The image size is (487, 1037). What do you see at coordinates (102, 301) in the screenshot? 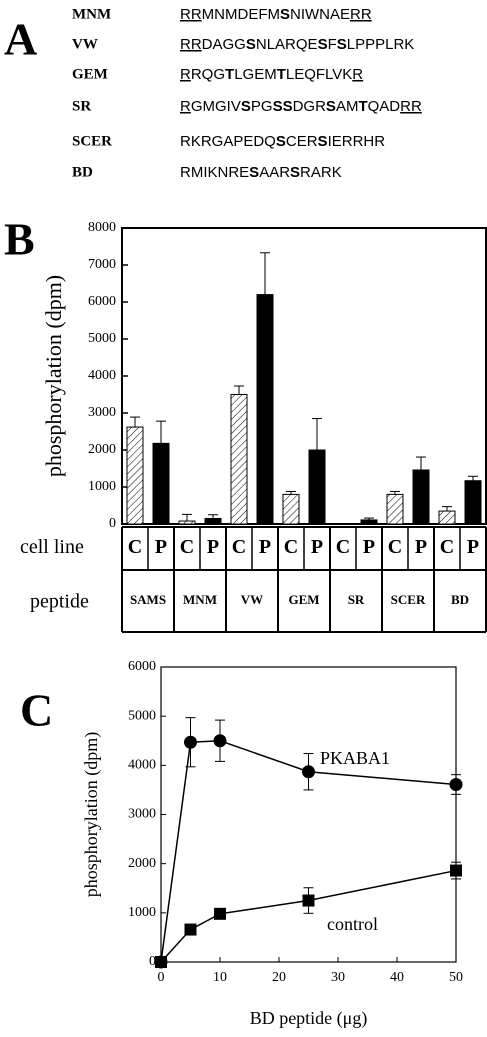
I see `y-tick-label: 6000` at bounding box center [102, 301].